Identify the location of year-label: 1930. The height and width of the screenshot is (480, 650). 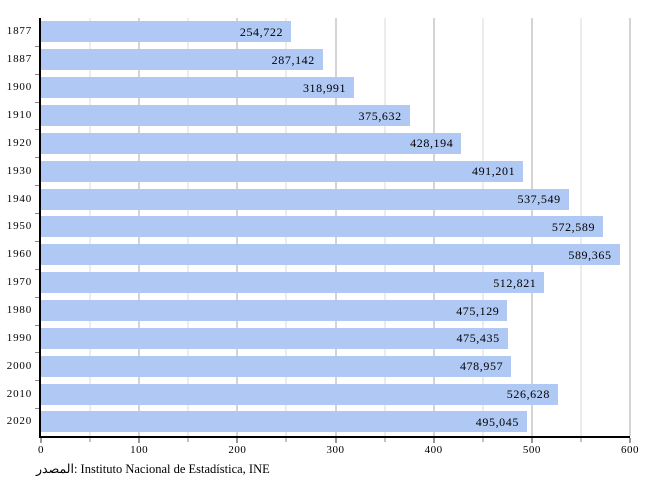
(19, 170).